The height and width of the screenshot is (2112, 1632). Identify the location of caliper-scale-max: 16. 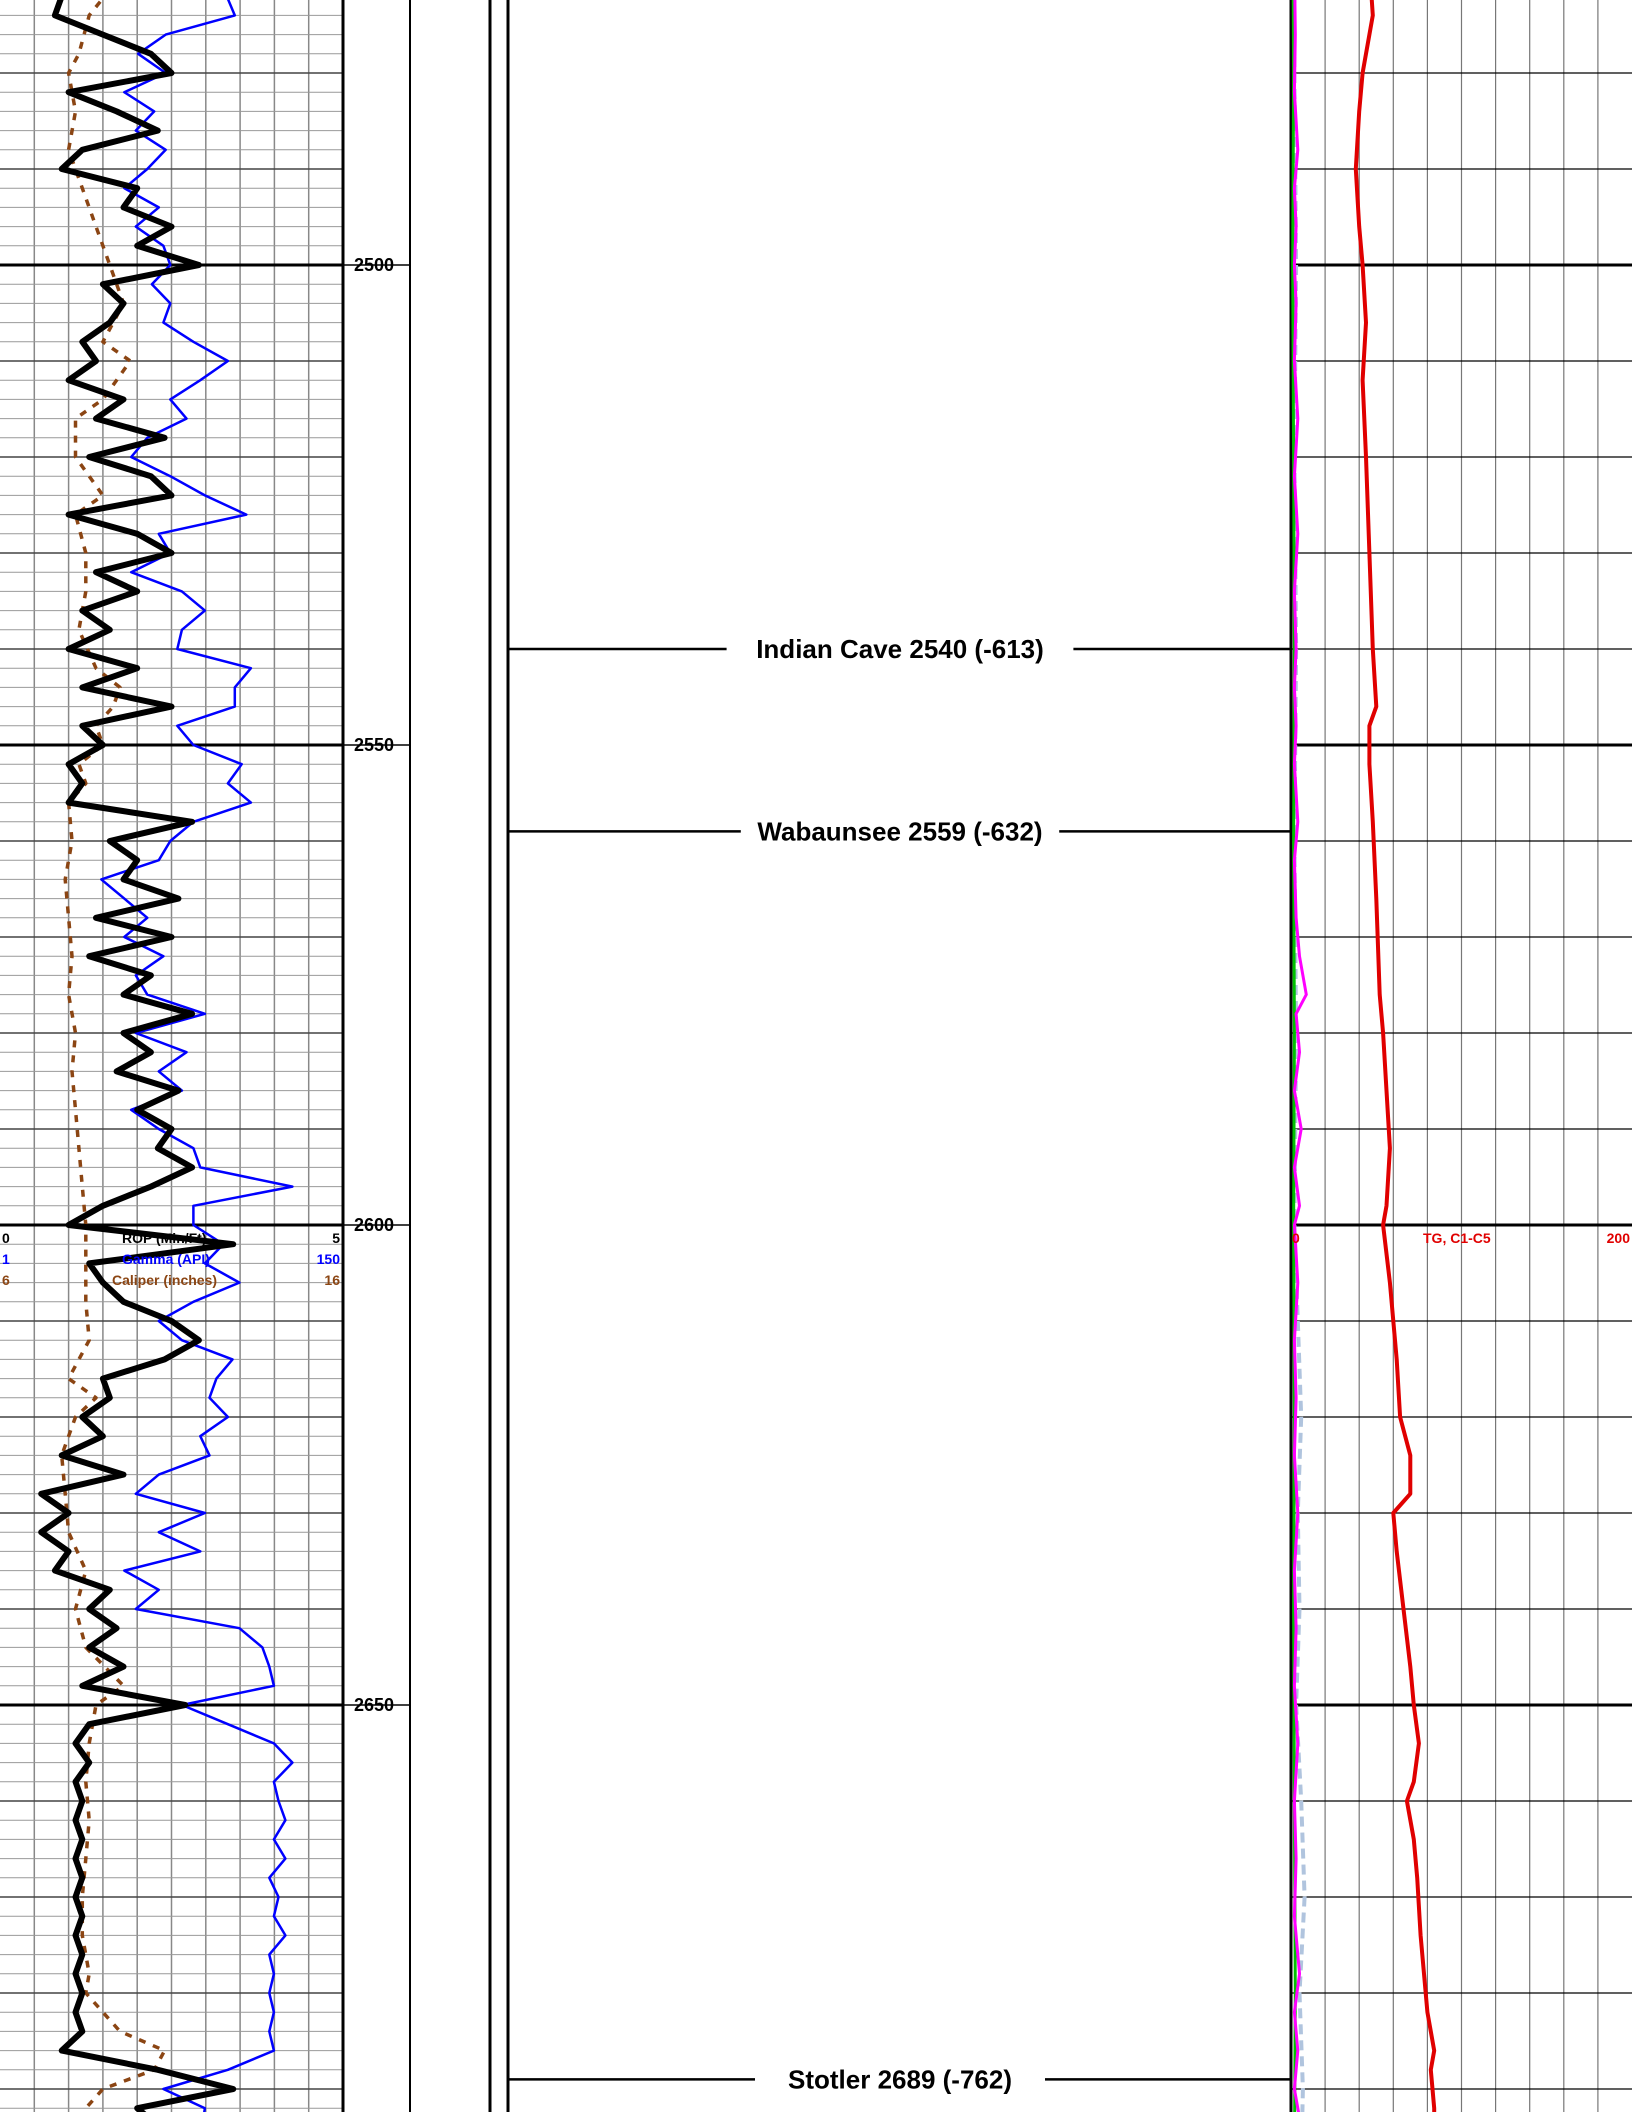
(332, 1280).